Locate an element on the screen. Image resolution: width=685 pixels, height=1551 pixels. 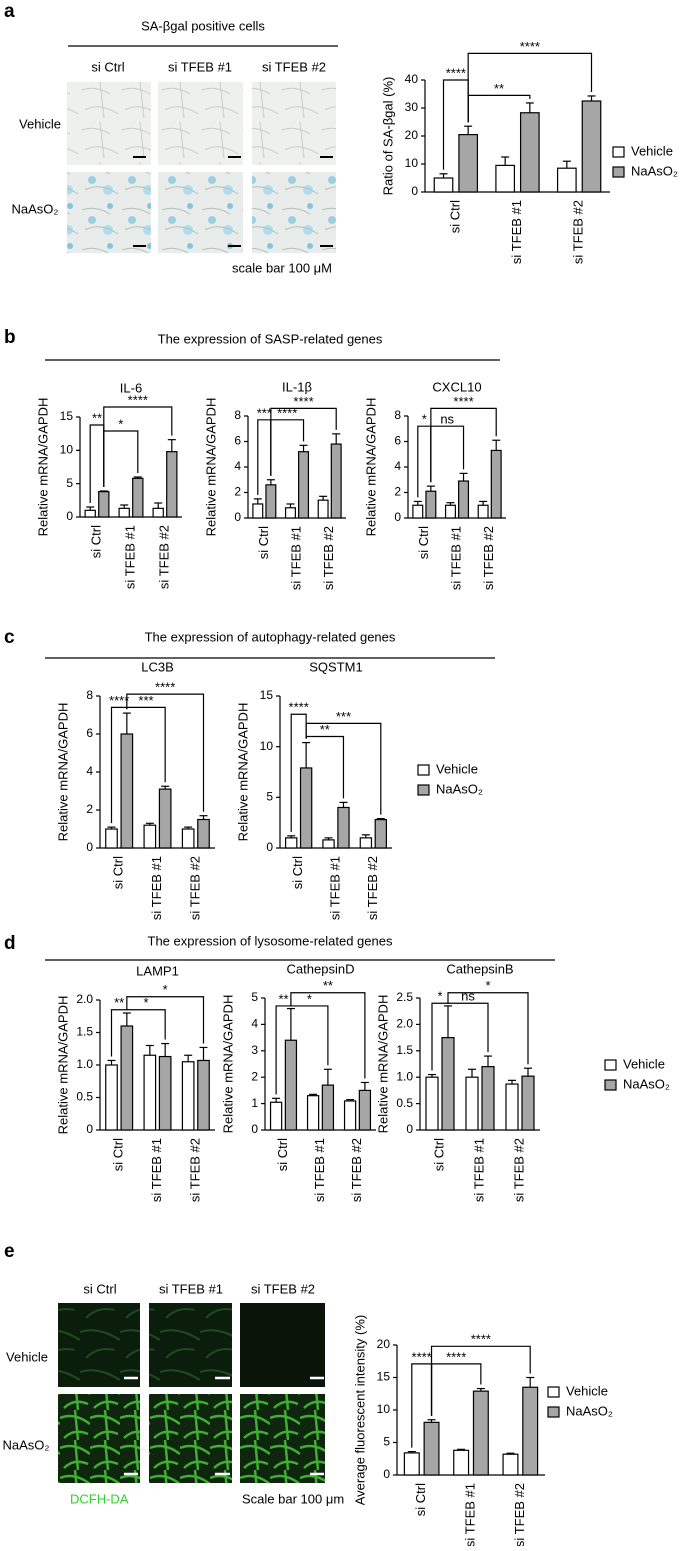
y-tick-label: 10 is located at coordinates (384, 1409).